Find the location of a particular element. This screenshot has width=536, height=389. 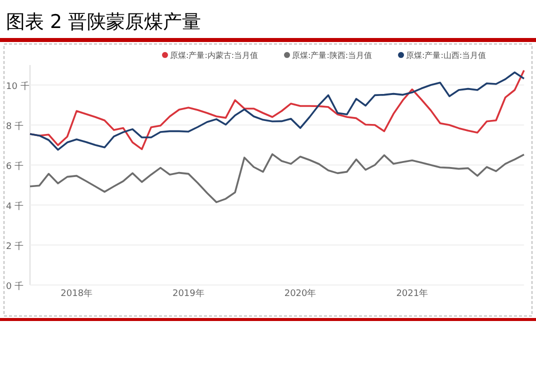

x-tick-label: 2020年 is located at coordinates (300, 293).